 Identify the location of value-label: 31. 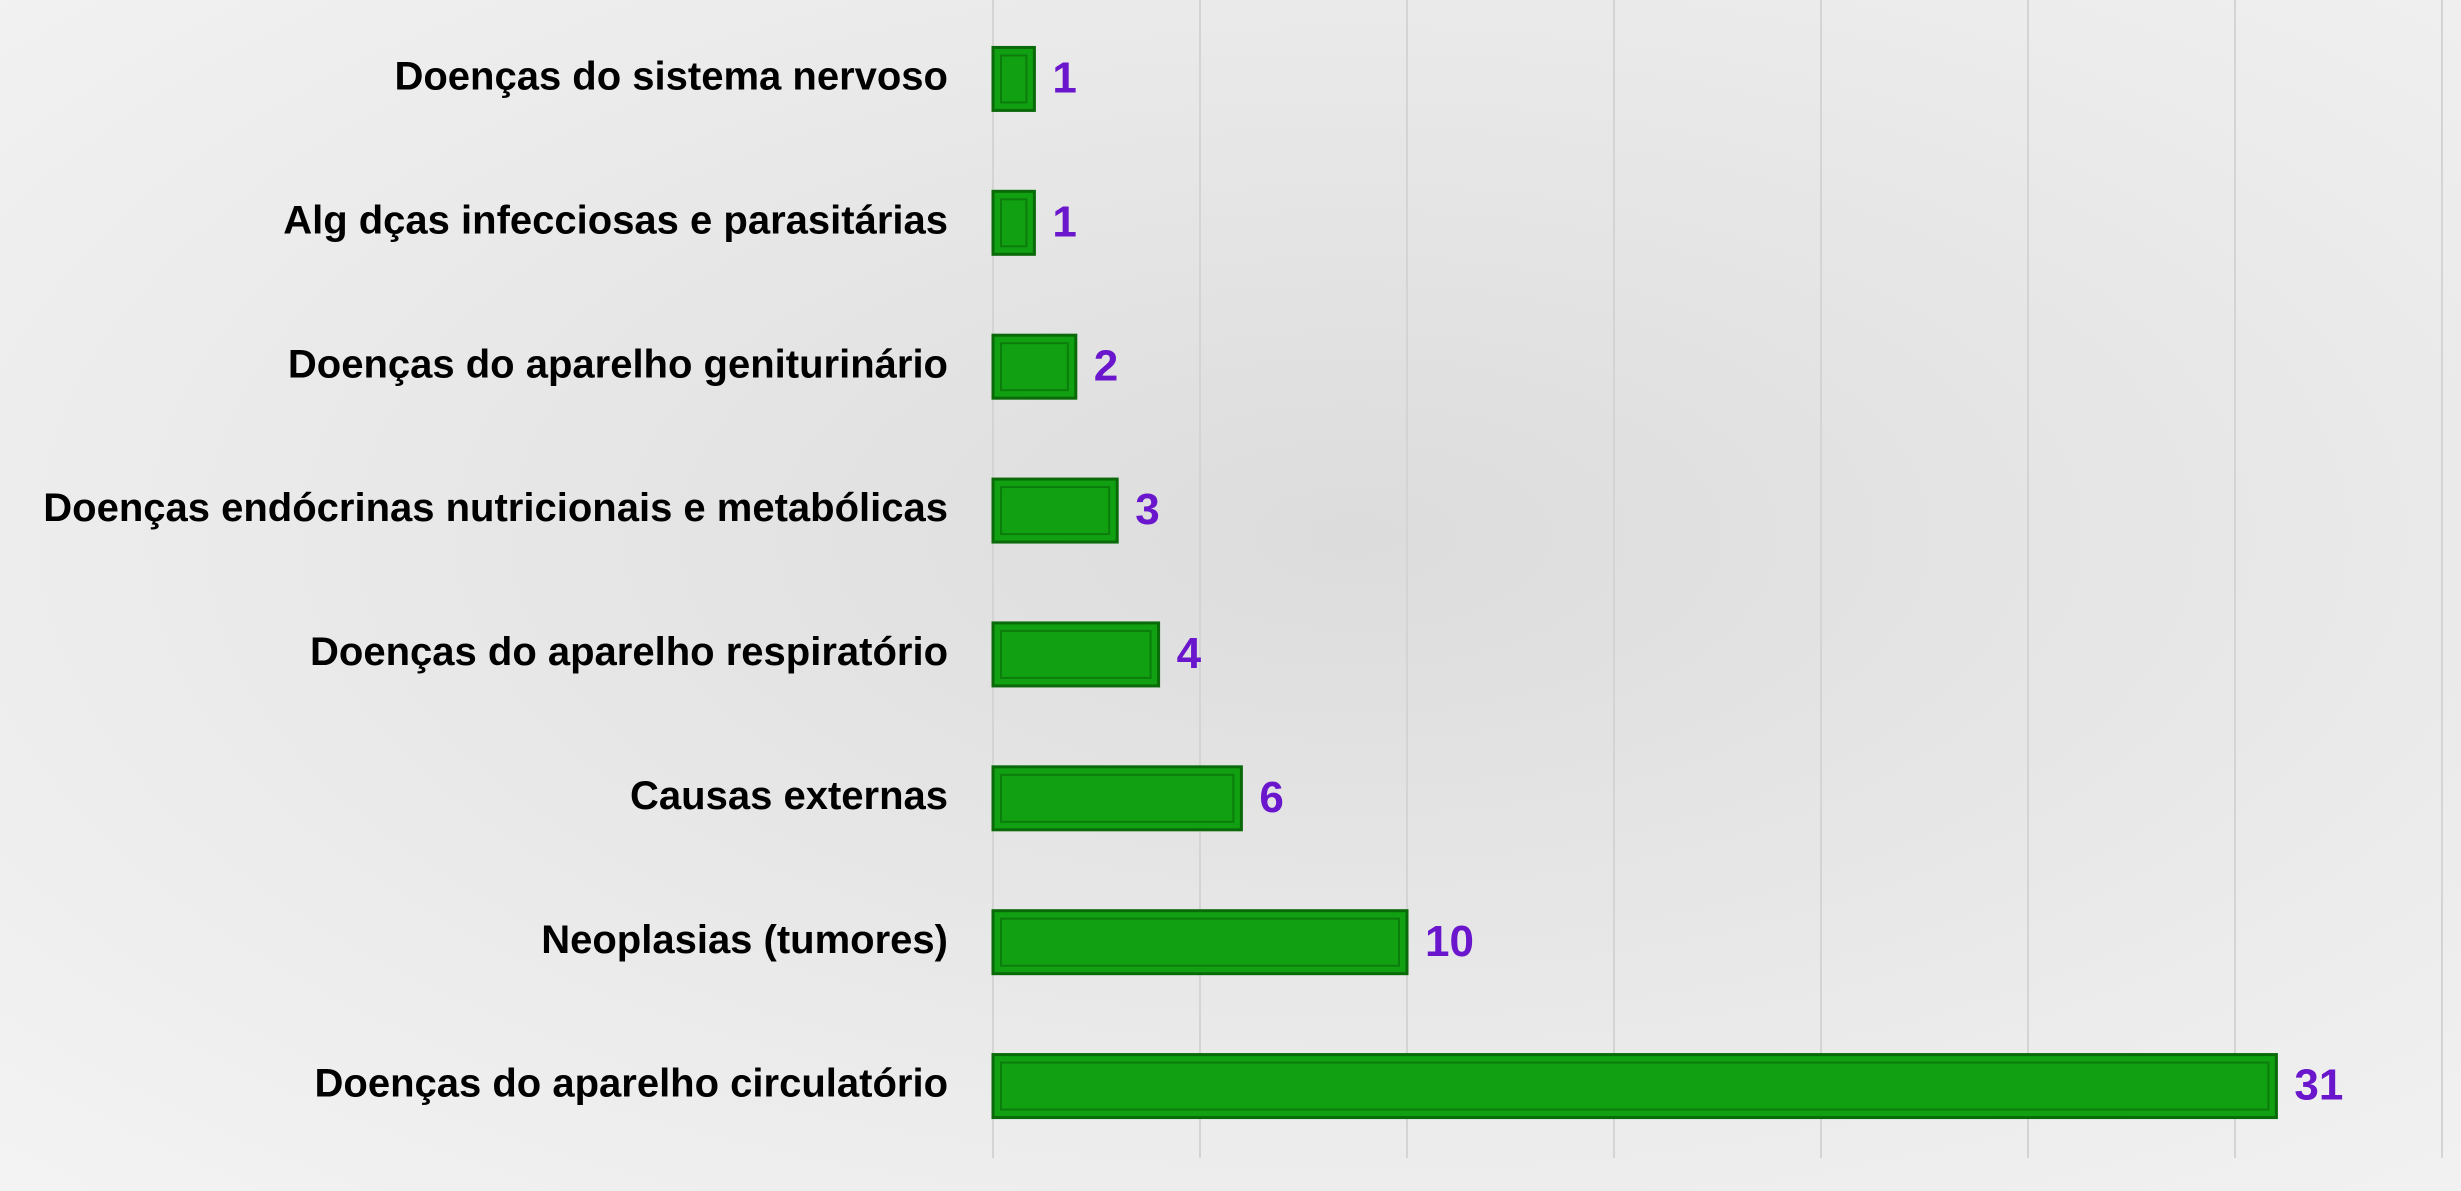
(2318, 1085).